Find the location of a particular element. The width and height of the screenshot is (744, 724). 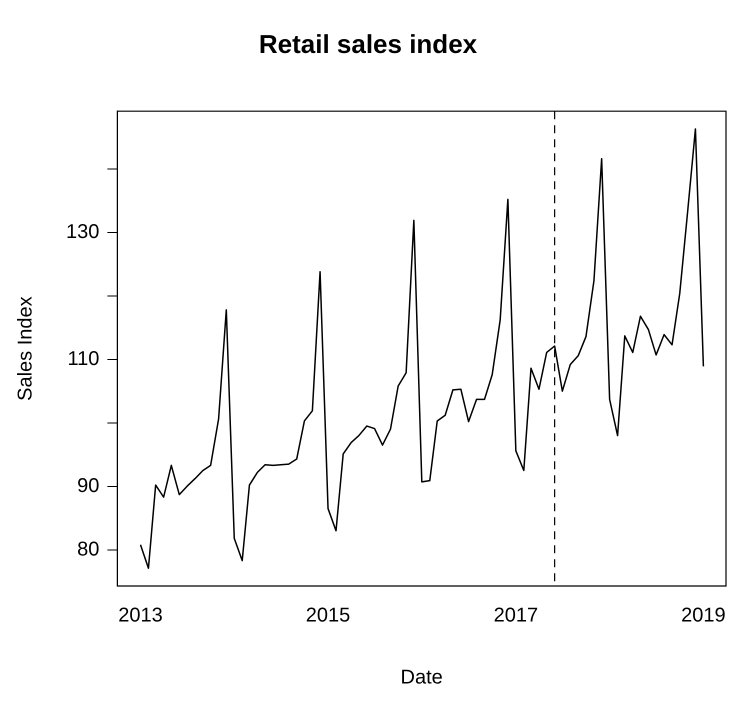

x-tick-label: 2015 is located at coordinates (328, 615).